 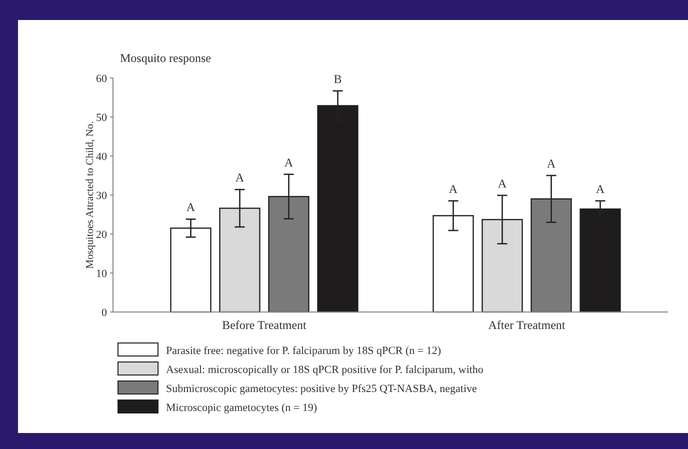 I want to click on y-tick-label: 0, so click(x=105, y=312).